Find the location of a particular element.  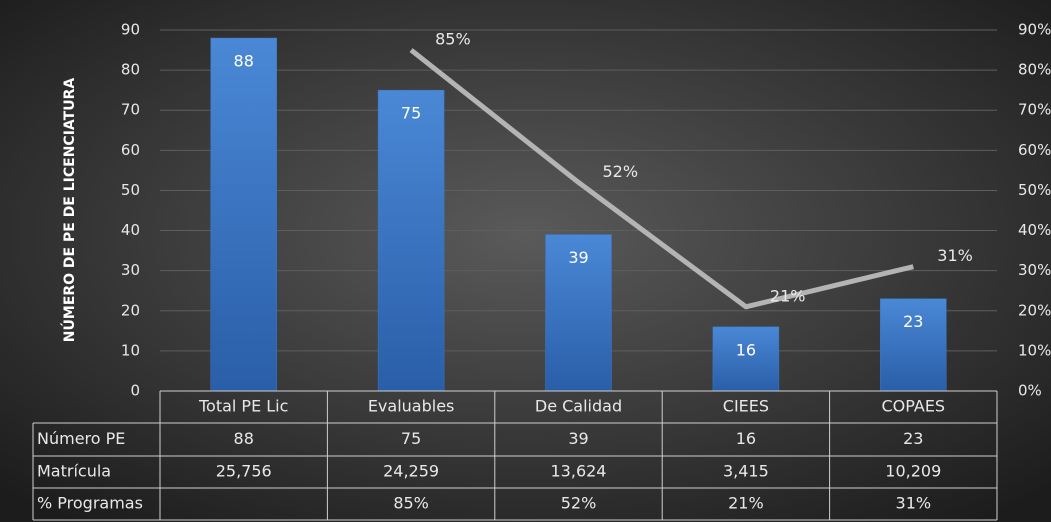

table-cell: 31% is located at coordinates (914, 503).